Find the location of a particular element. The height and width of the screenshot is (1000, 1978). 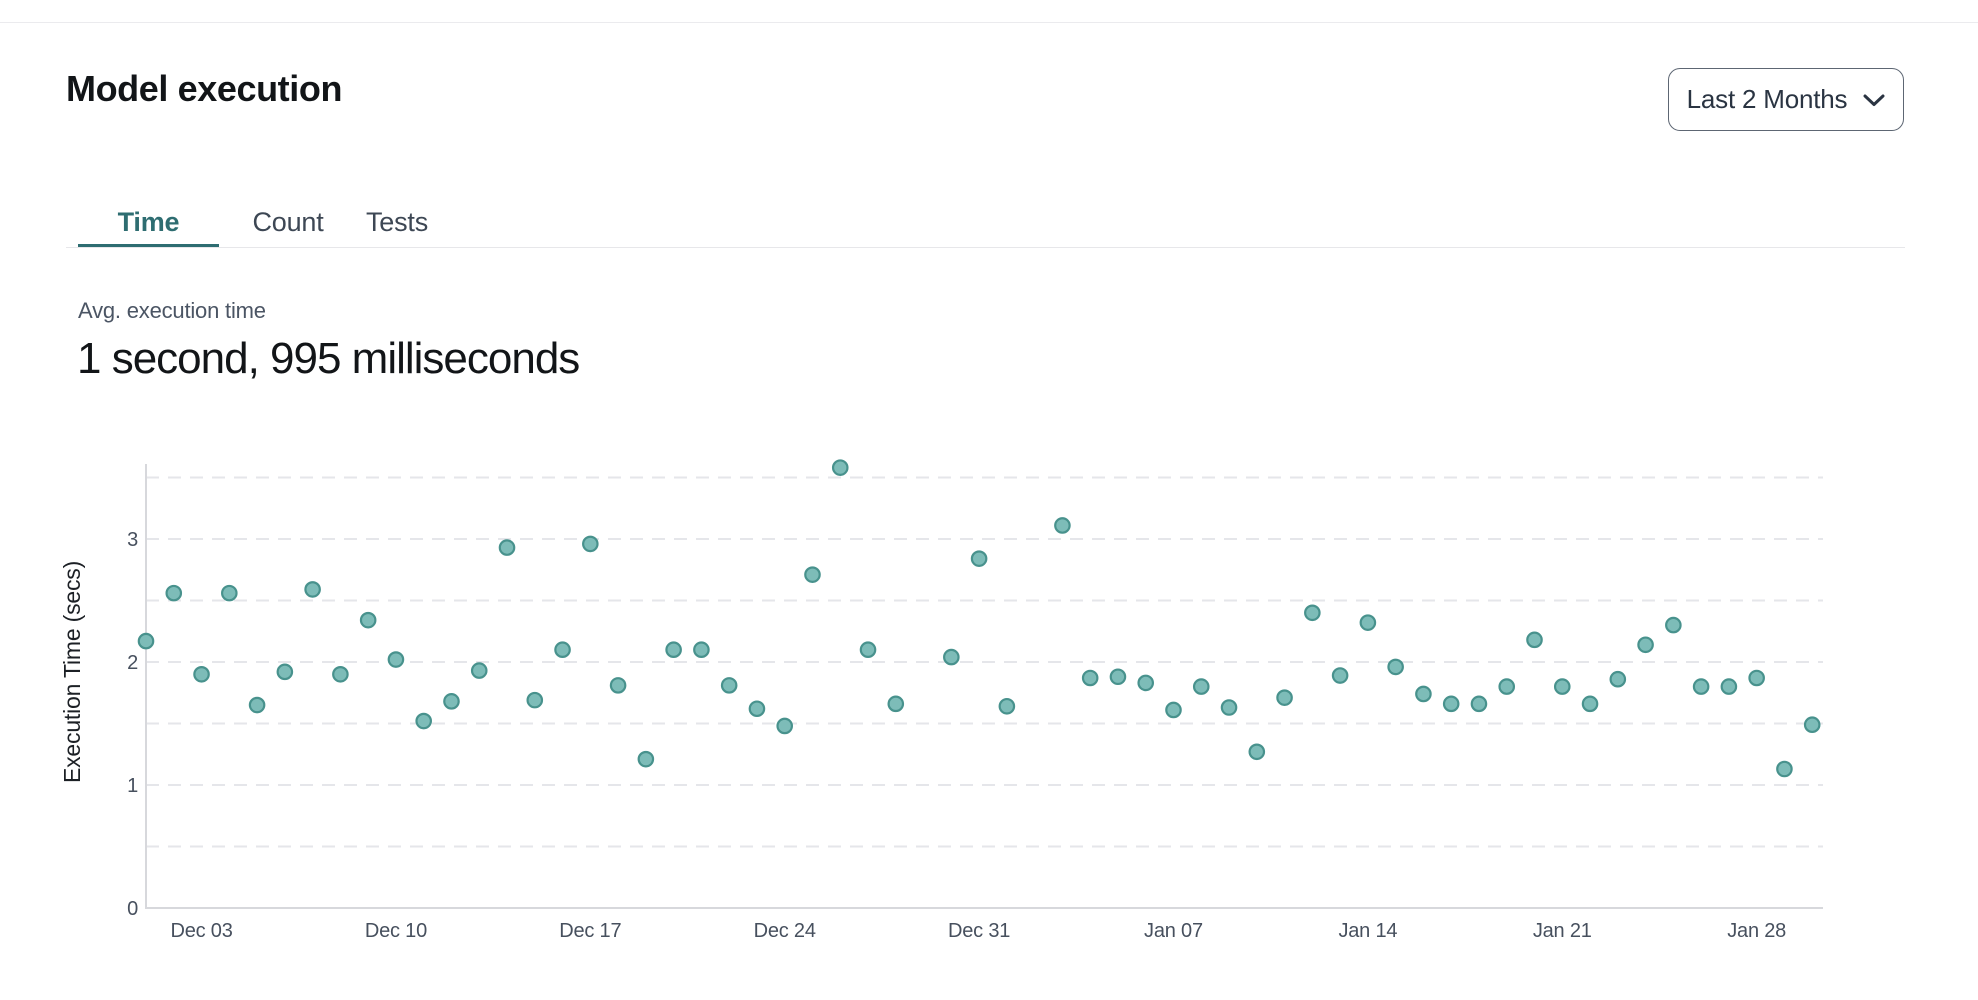

chevron-down-icon is located at coordinates (1874, 99).